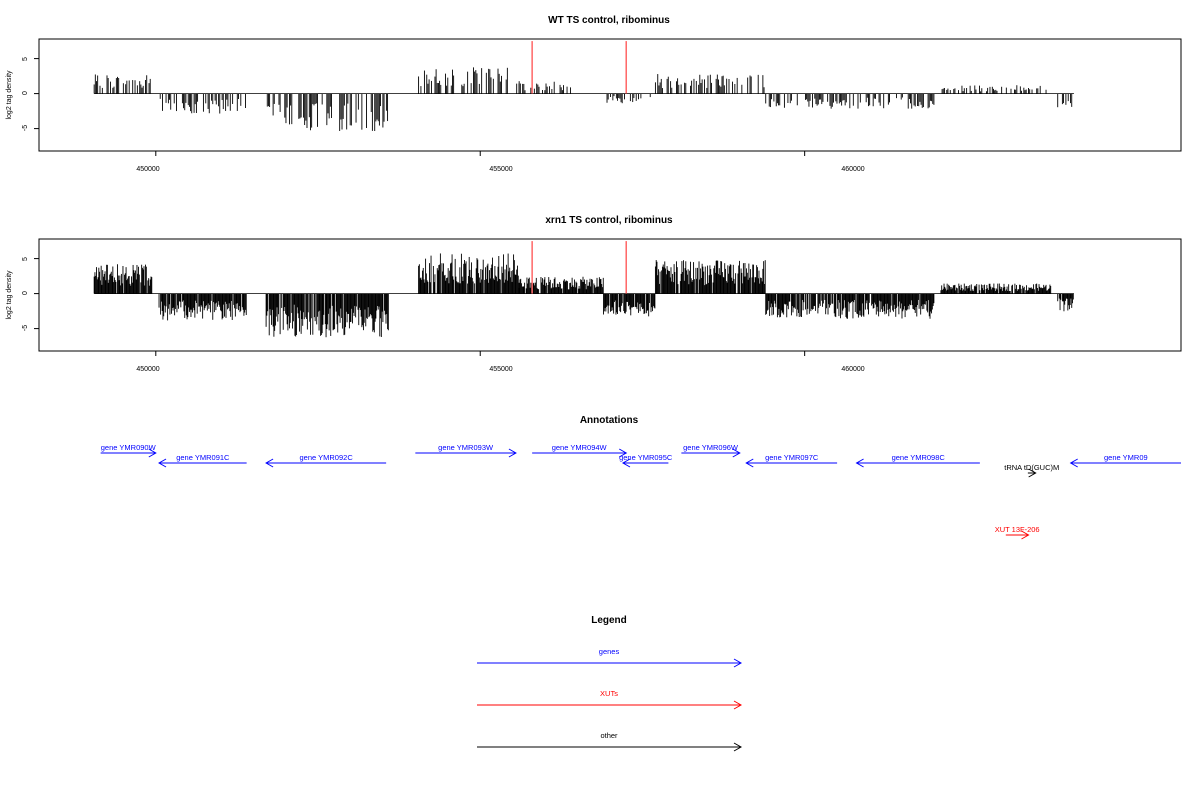  I want to click on annotation-feature: gene YMR091C, so click(202, 460).